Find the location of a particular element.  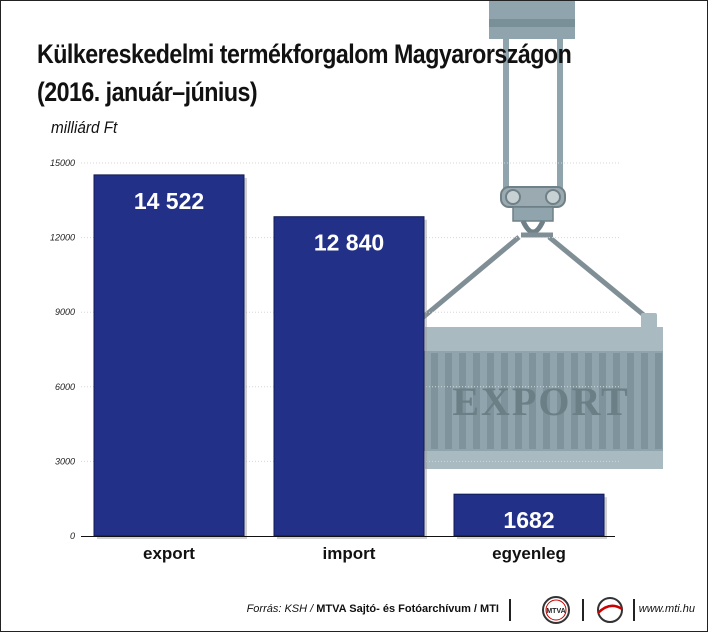

source-prefix: Forrás: KSH / is located at coordinates (280, 609).